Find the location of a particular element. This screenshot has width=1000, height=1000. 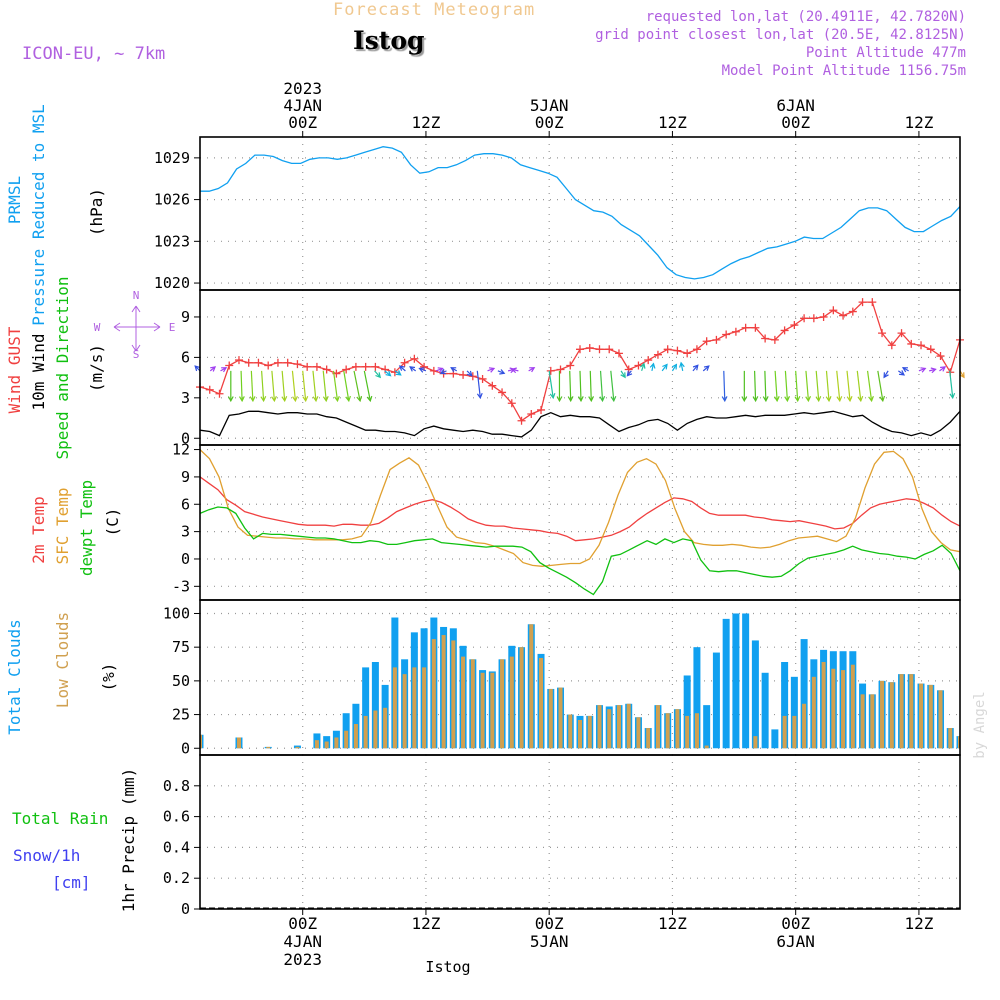

ytick-label: 1029 is located at coordinates (172, 158).